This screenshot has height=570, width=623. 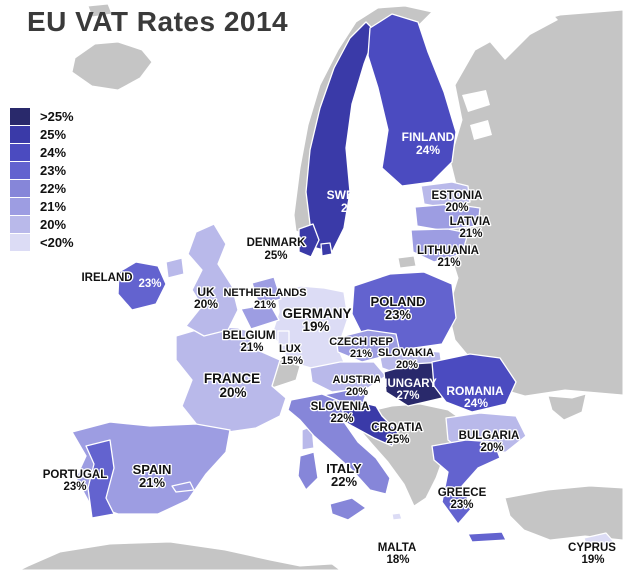 What do you see at coordinates (275, 256) in the screenshot?
I see `country-rate-denmark: 25%` at bounding box center [275, 256].